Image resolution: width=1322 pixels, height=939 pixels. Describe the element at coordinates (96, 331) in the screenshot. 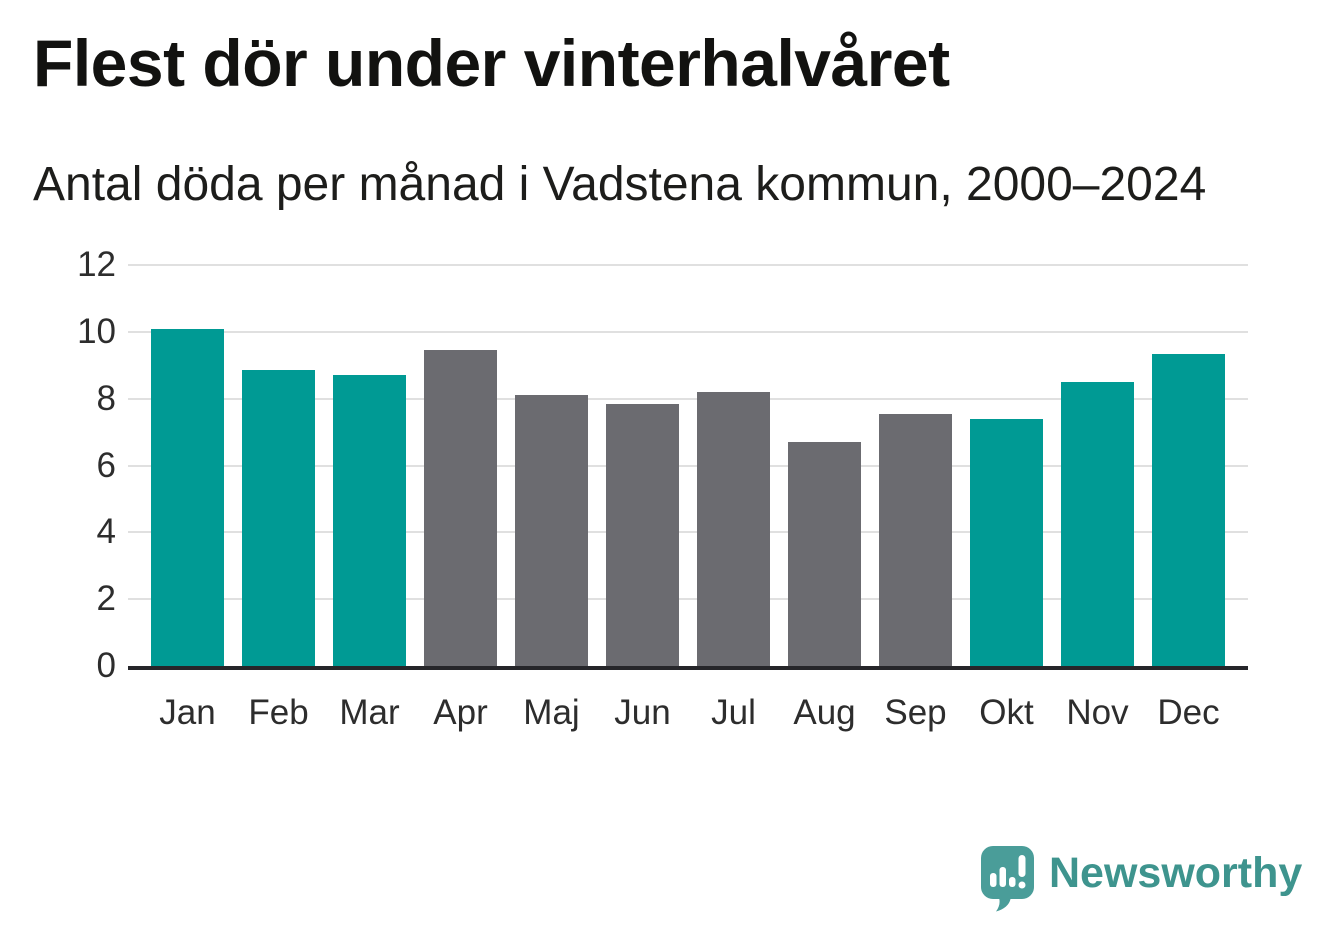

I see `y-tick-label-10: 10` at that location.